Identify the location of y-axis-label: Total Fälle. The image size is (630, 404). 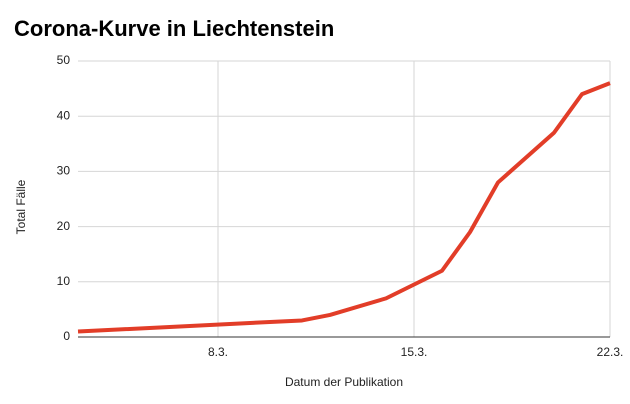
(21, 206).